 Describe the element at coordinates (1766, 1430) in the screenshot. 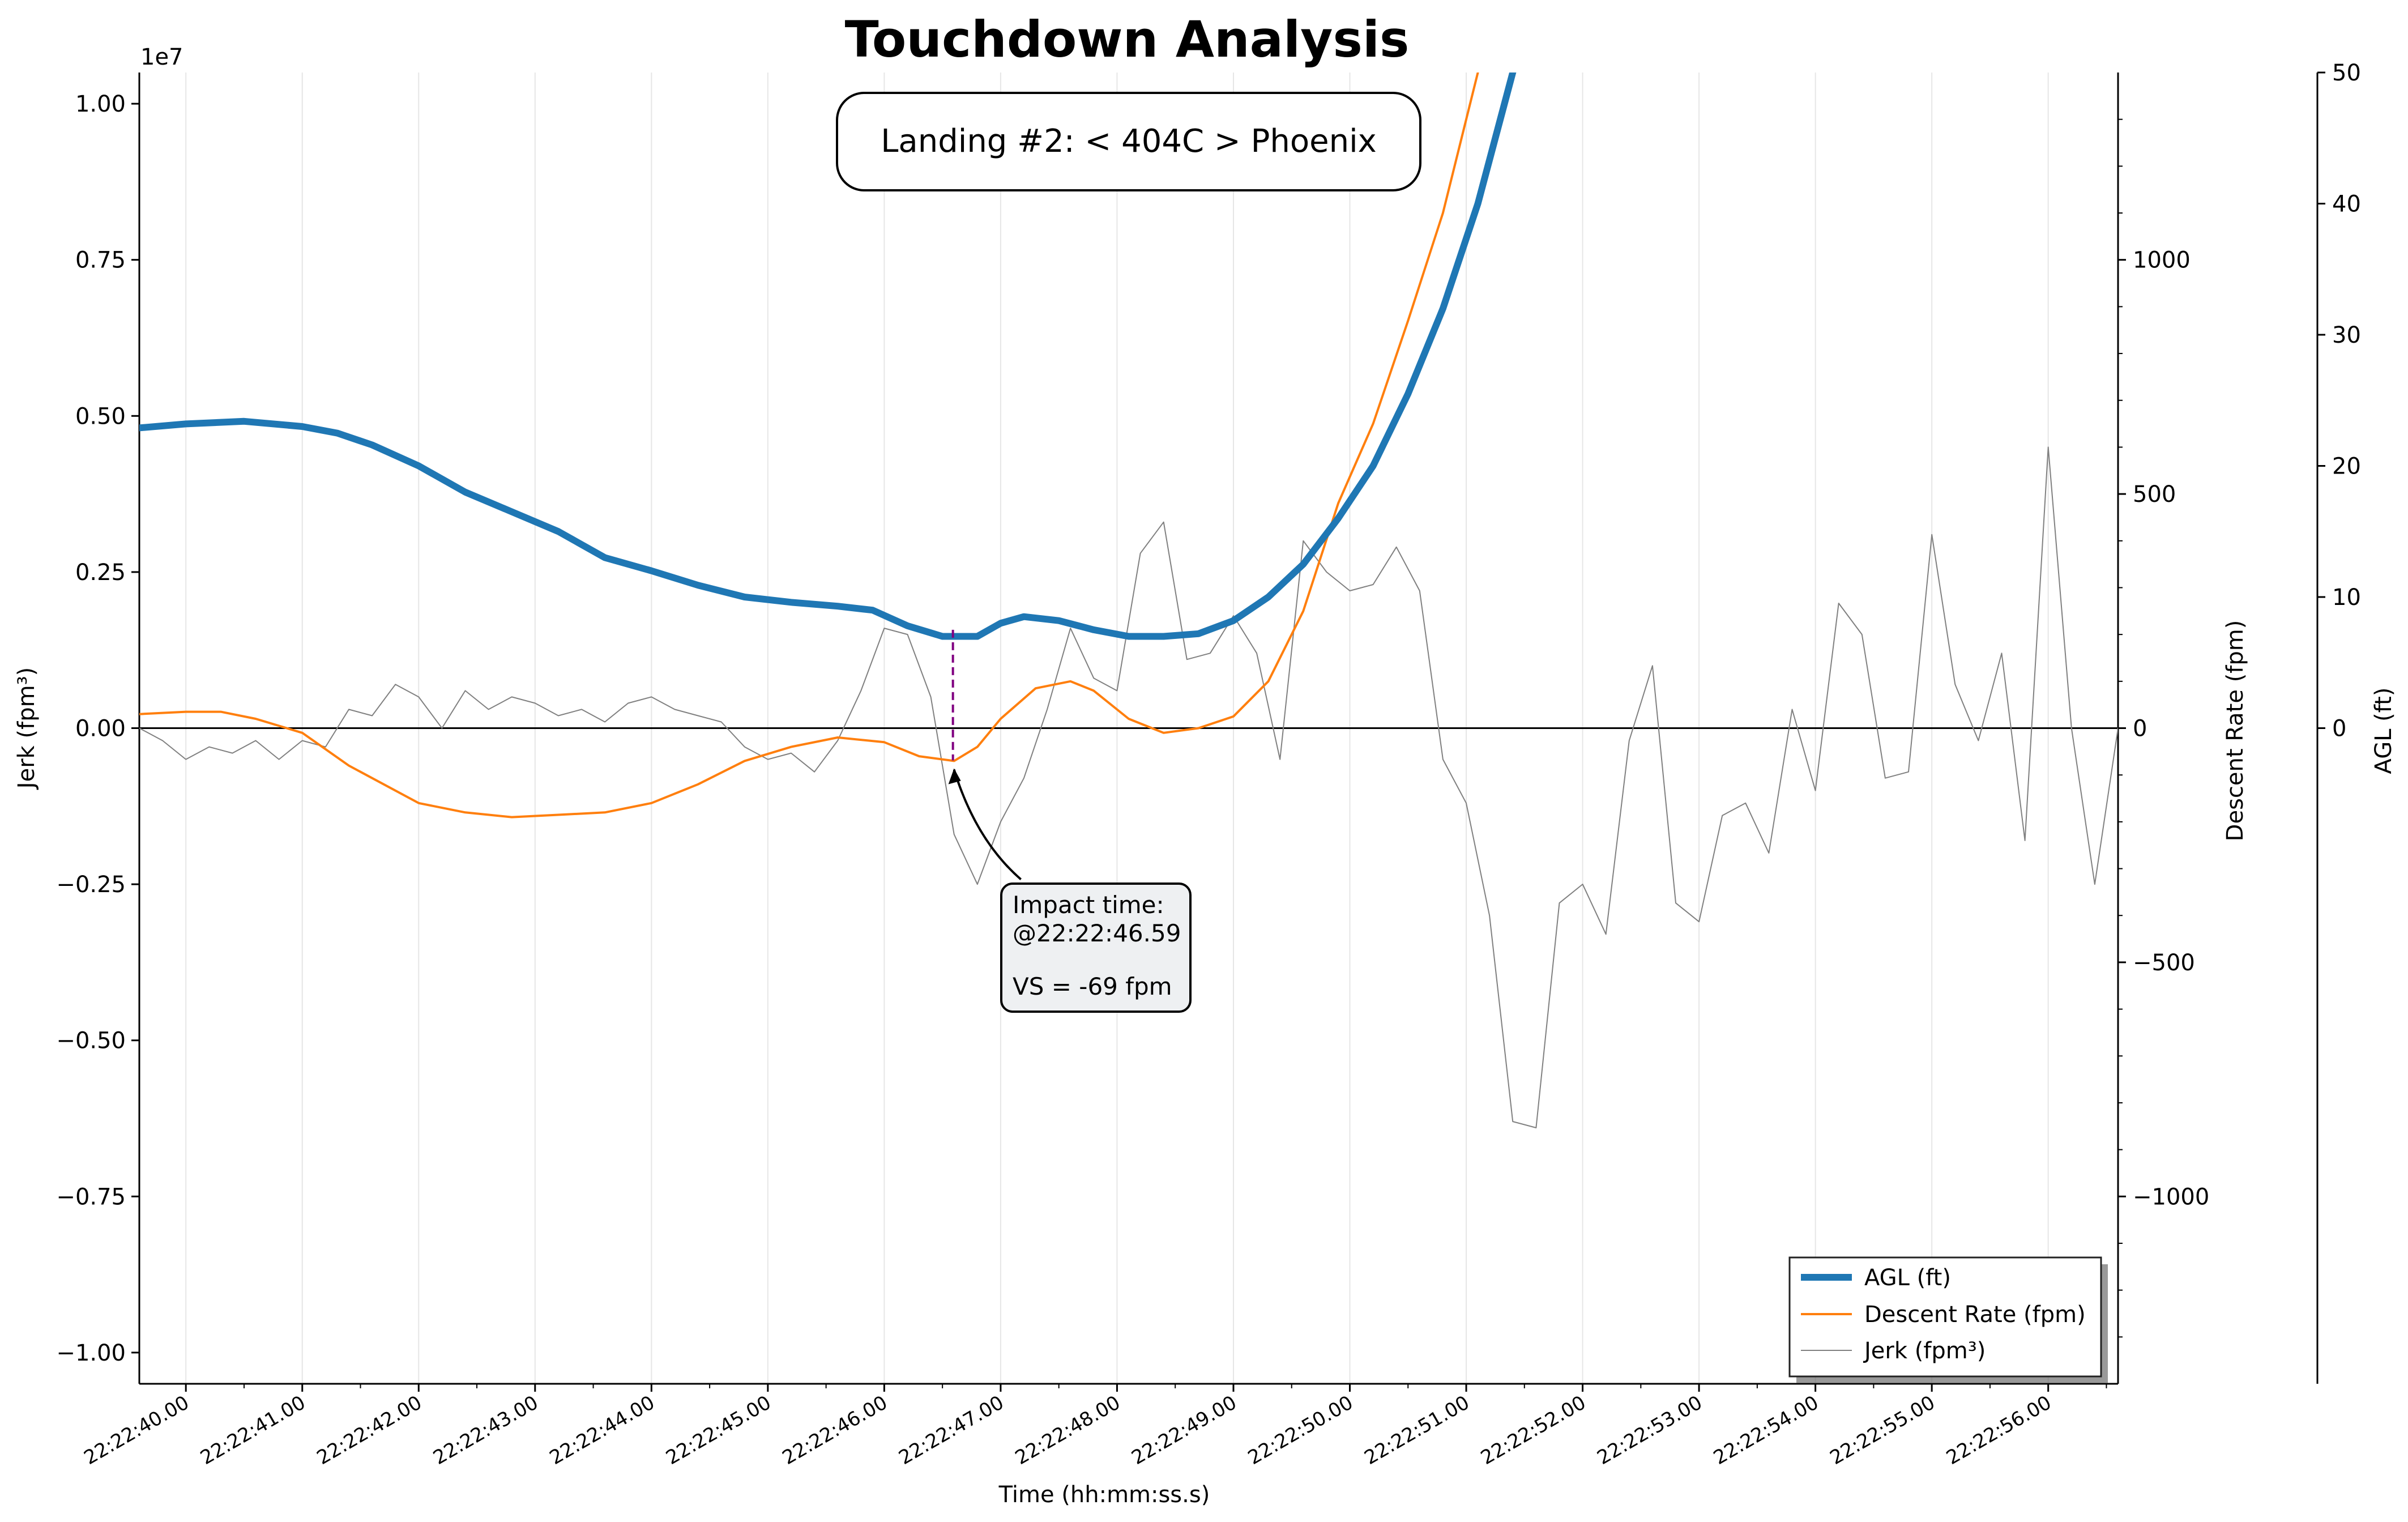

I see `x-tick-label: 22:22:54.00` at that location.